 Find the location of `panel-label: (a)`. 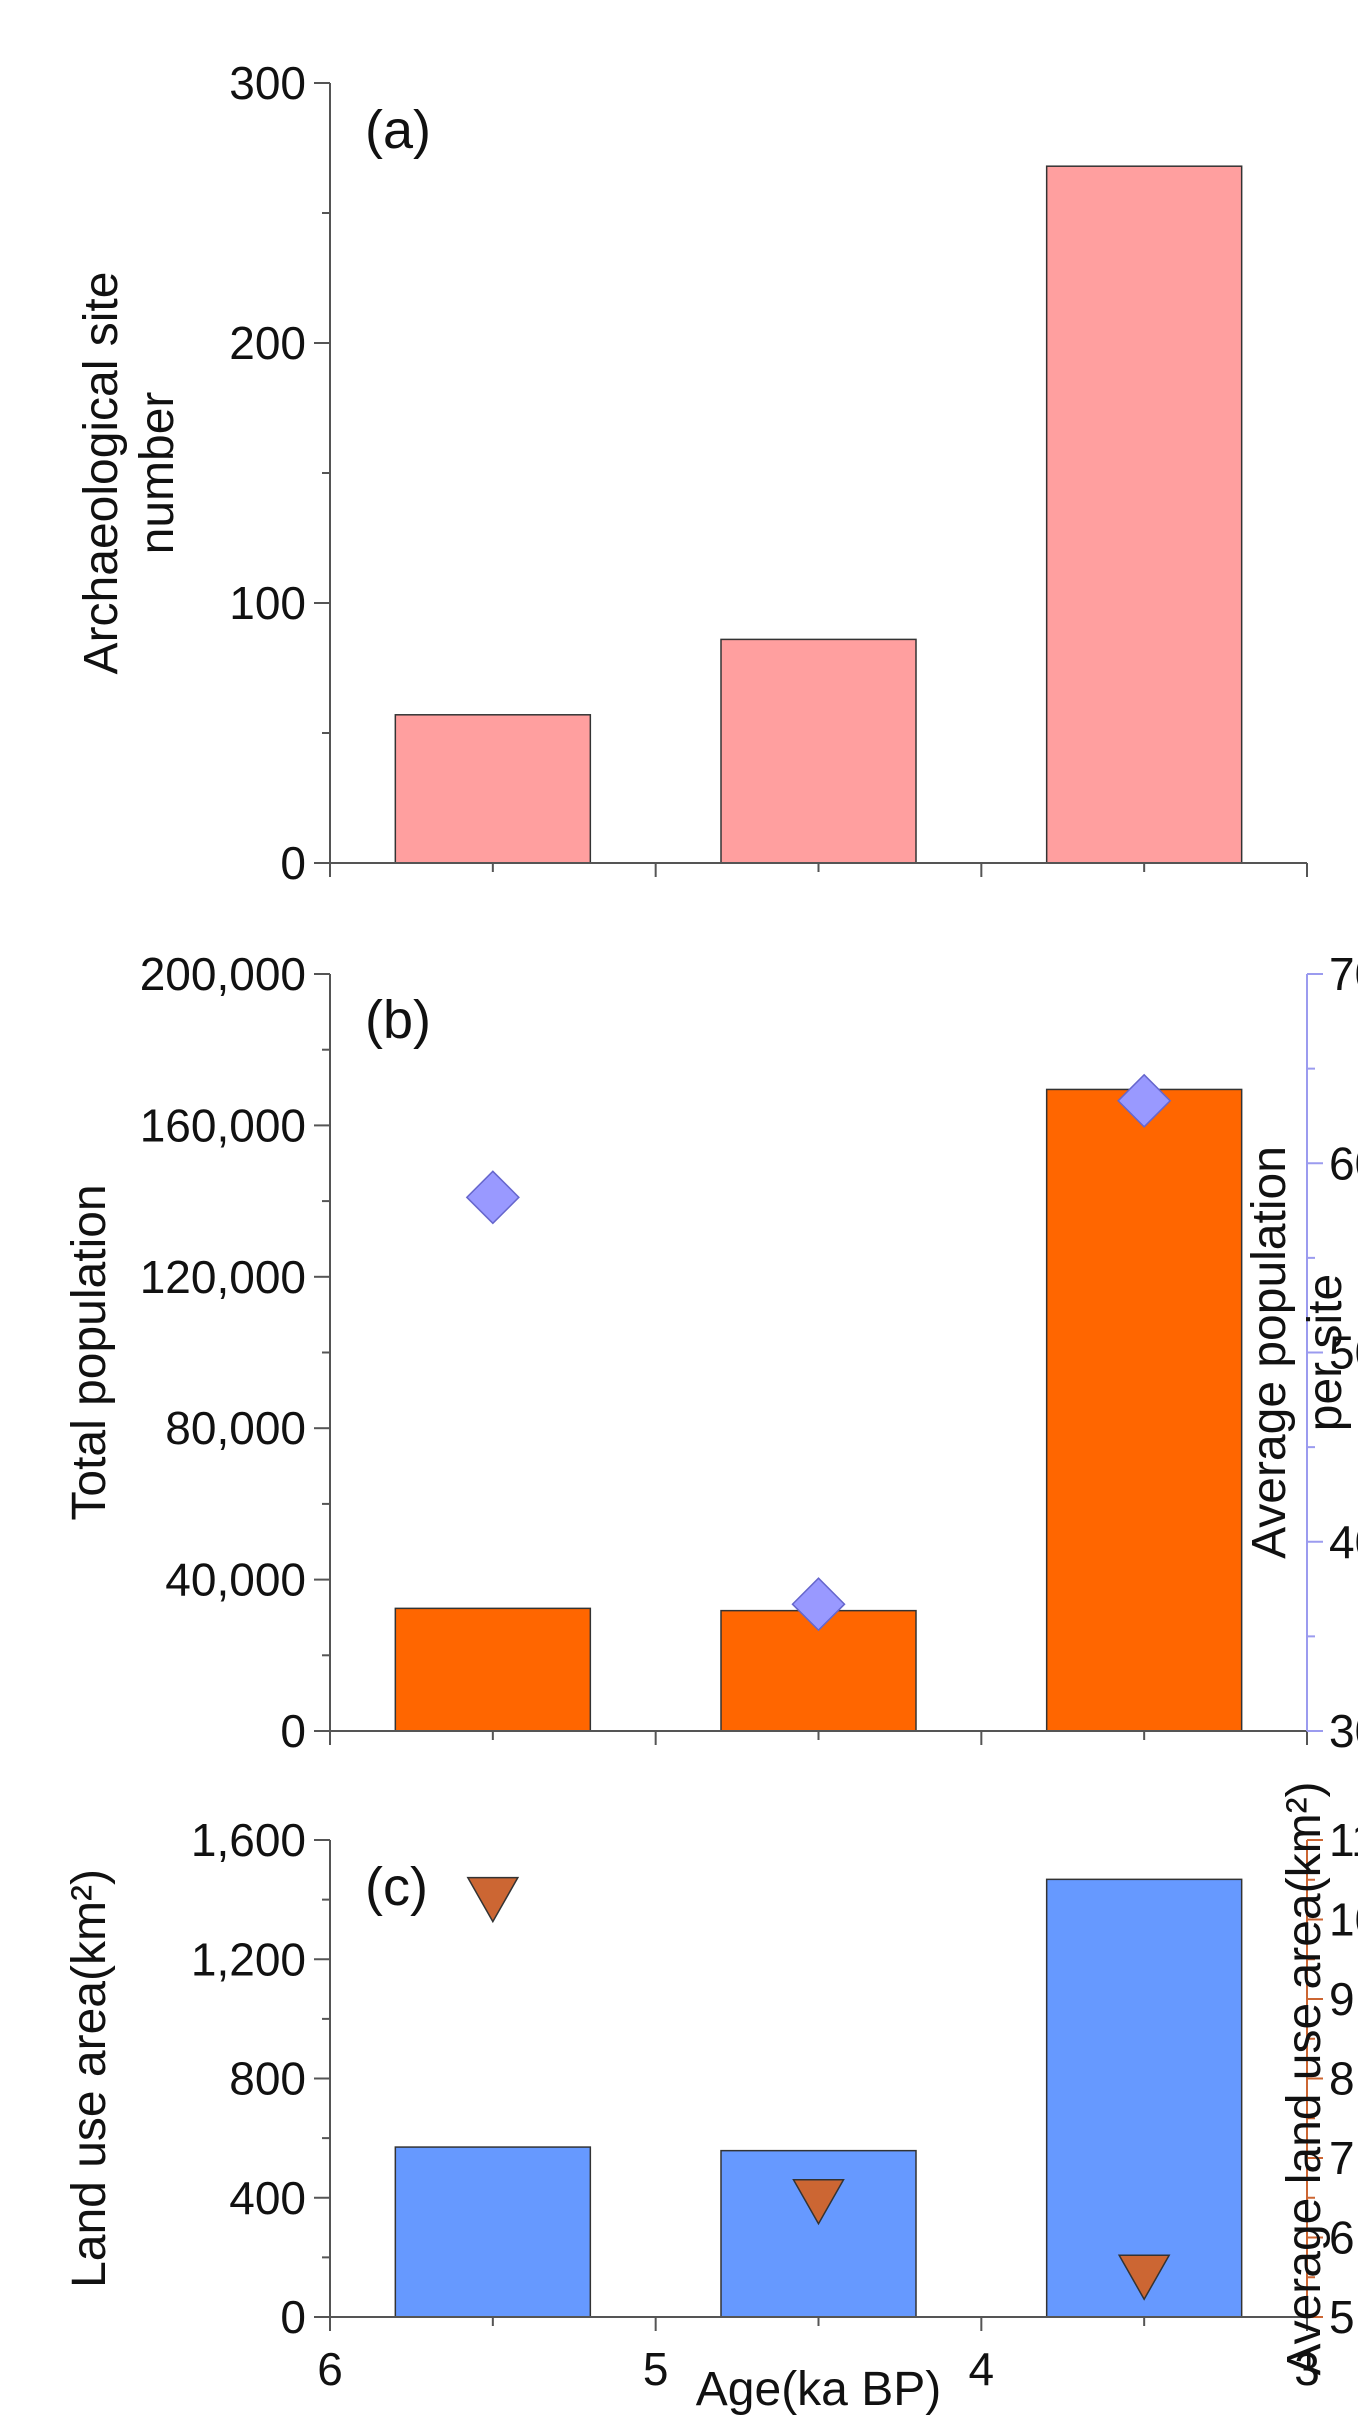

panel-label: (a) is located at coordinates (398, 130).